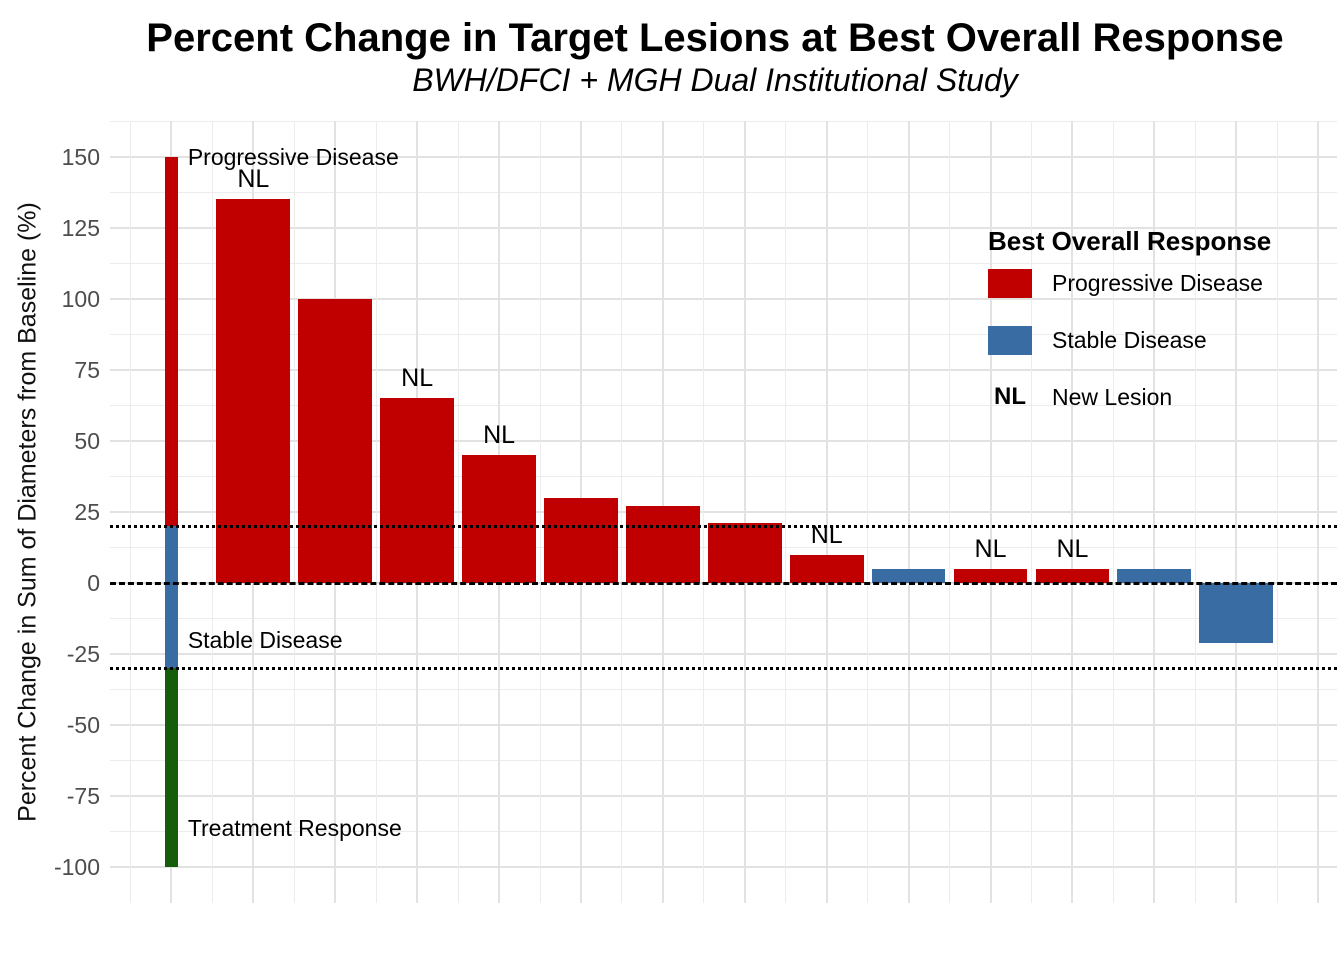  I want to click on legend-item-label: New Lesion, so click(1112, 396).